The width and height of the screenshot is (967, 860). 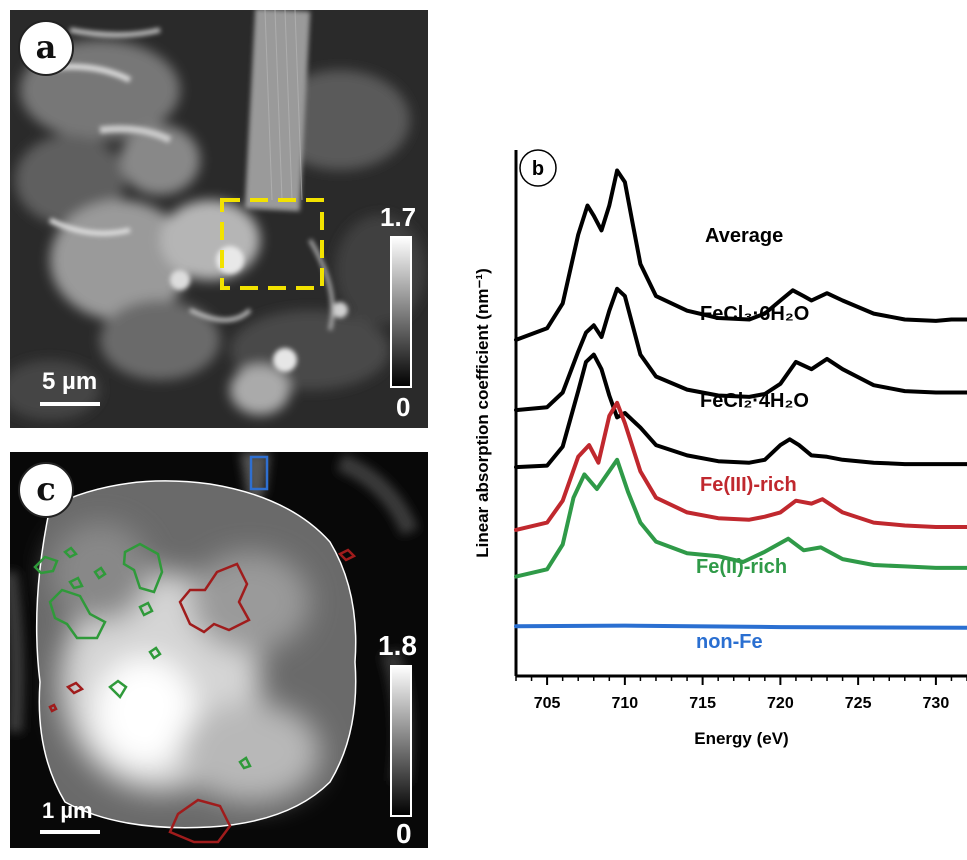 I want to click on panel-c-letter: c, so click(x=46, y=490).